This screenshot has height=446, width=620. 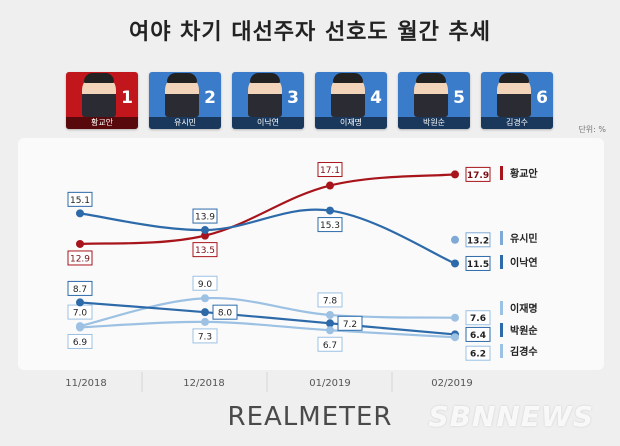 I want to click on candidate-rank: 3, so click(x=293, y=98).